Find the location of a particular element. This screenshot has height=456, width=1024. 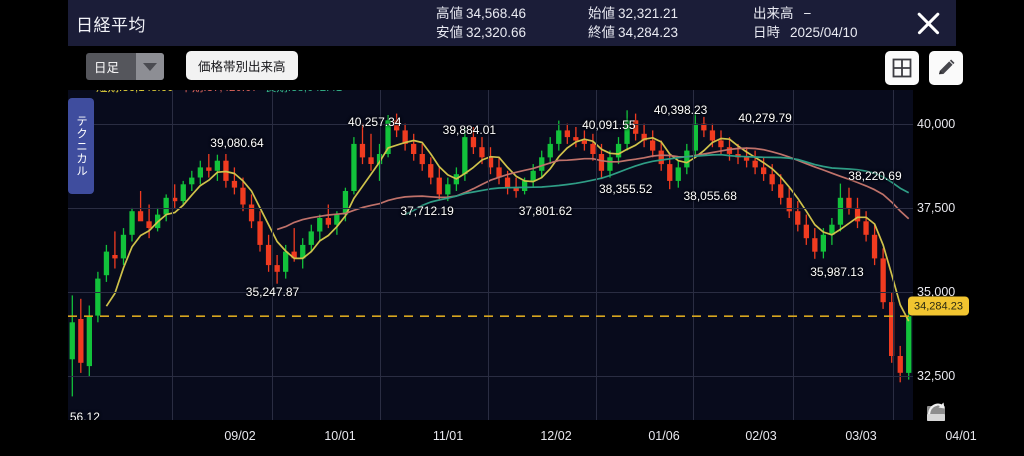

stat-volume-value: − is located at coordinates (807, 13).